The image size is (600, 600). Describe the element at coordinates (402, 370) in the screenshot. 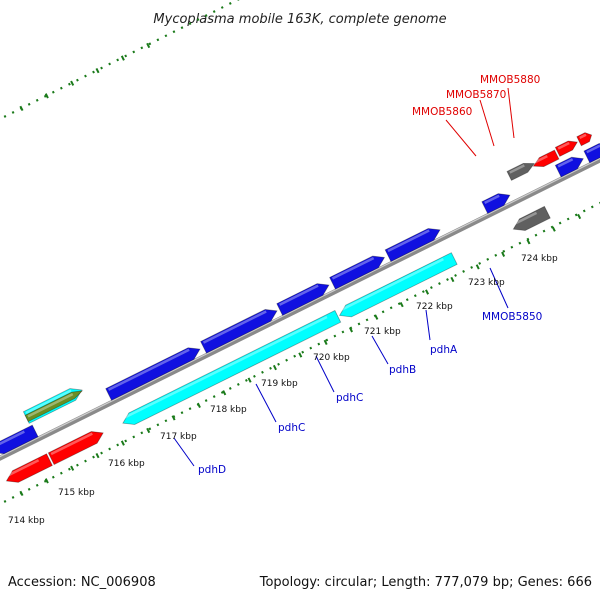

I see `gene-label: pdhB` at that location.